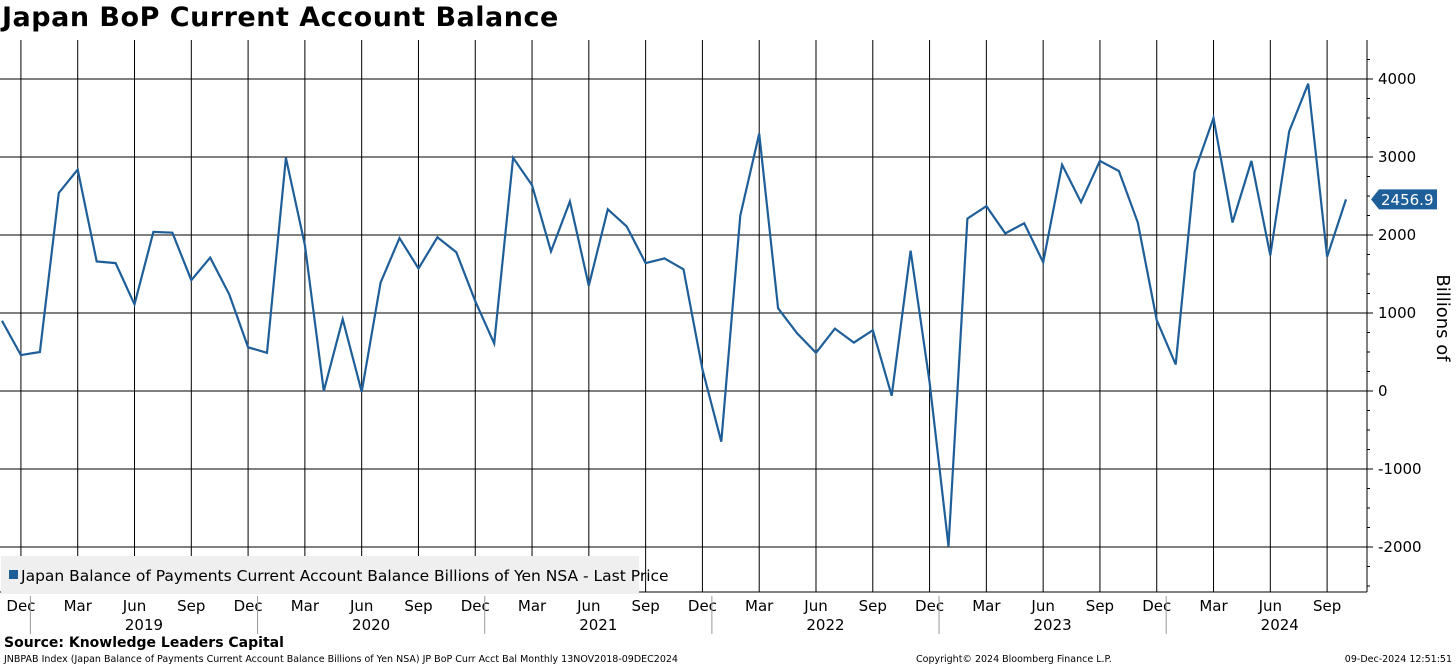 Image resolution: width=1456 pixels, height=666 pixels. What do you see at coordinates (280, 17) in the screenshot?
I see `chart-title: Japan BoP Current Account Balance` at bounding box center [280, 17].